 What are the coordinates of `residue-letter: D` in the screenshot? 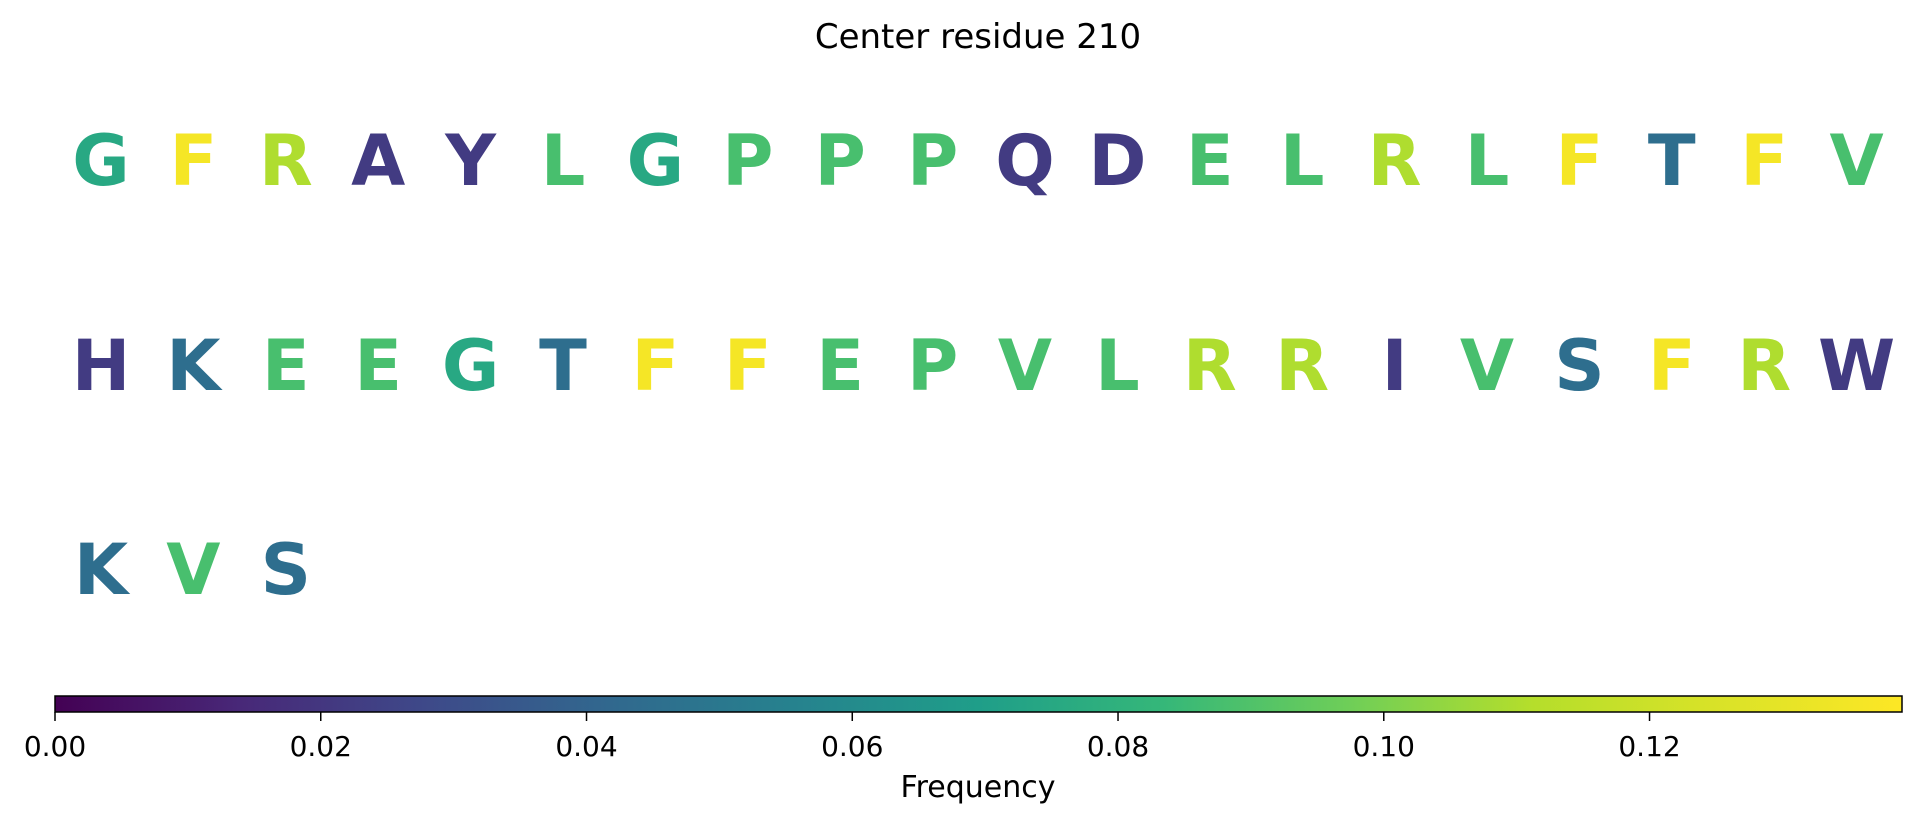 It's located at (1117, 161).